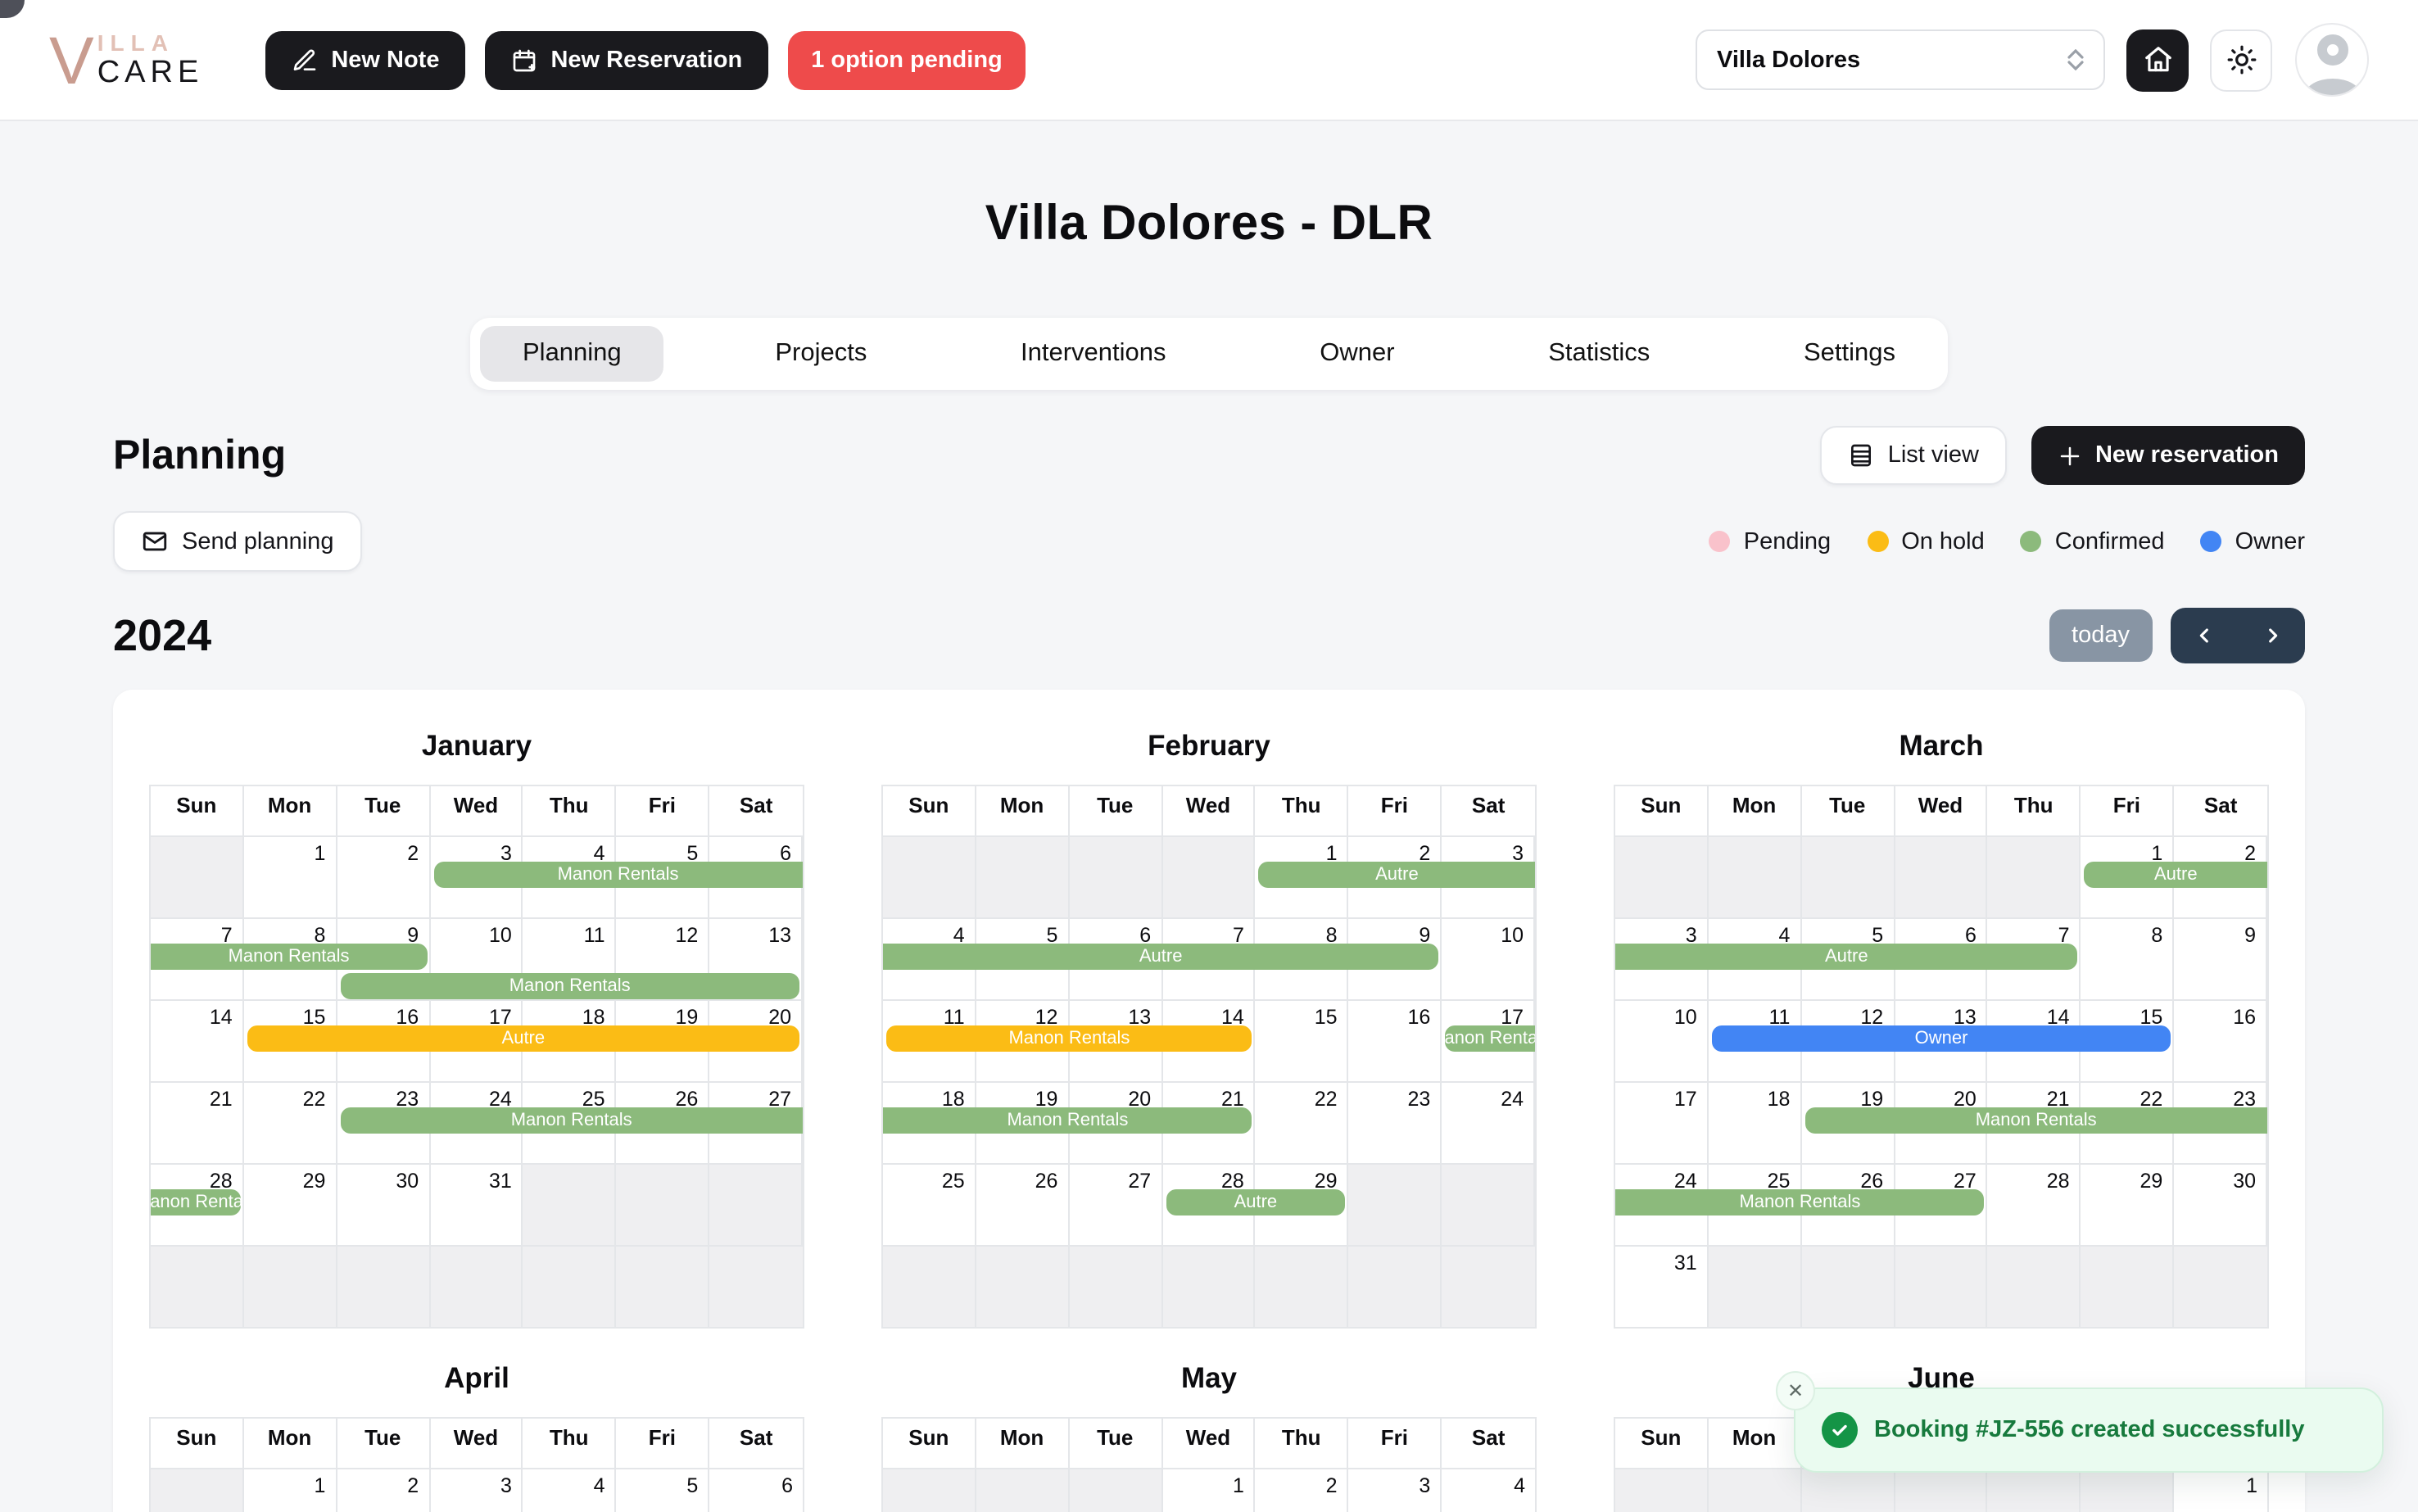 This screenshot has width=2418, height=1512. Describe the element at coordinates (1662, 1124) in the screenshot. I see `day-cell: 17` at that location.